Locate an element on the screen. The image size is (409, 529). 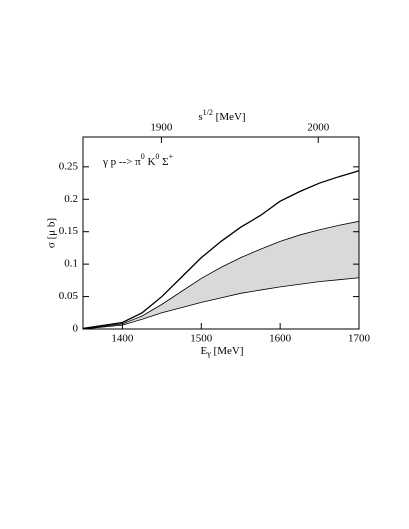
x-axis-label: Eγ [MeV] is located at coordinates (222, 351).